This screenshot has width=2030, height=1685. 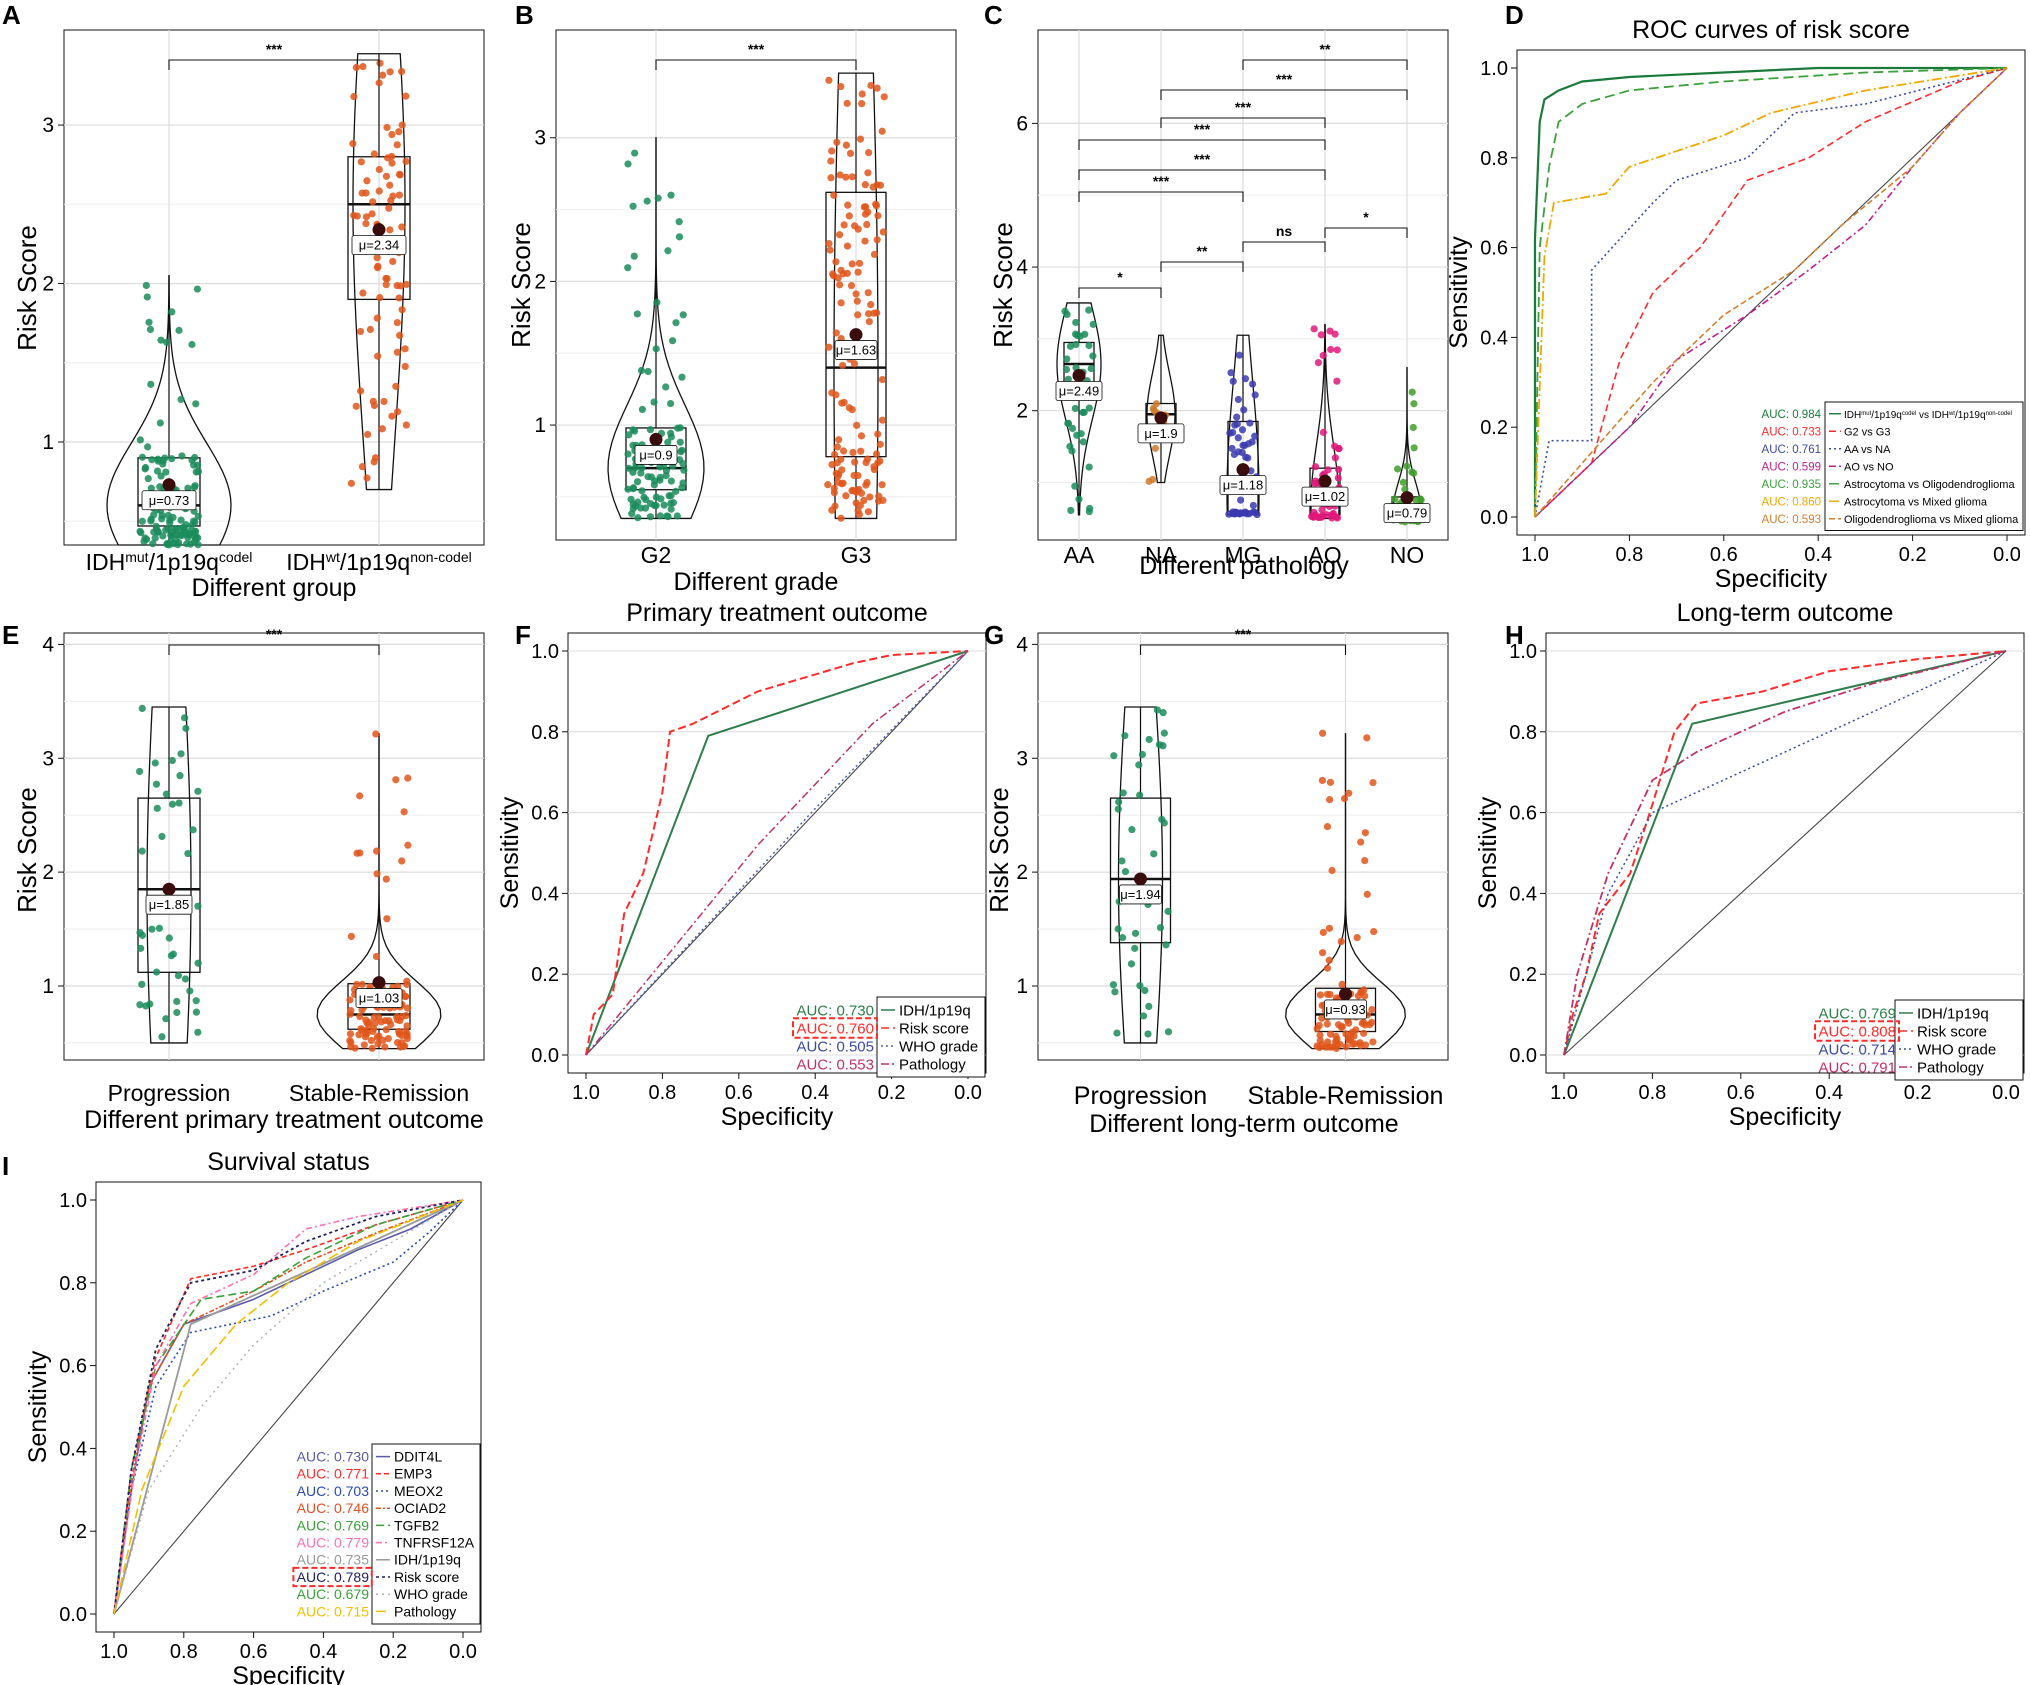 What do you see at coordinates (1494, 338) in the screenshot?
I see `y-tick-label: 0.4` at bounding box center [1494, 338].